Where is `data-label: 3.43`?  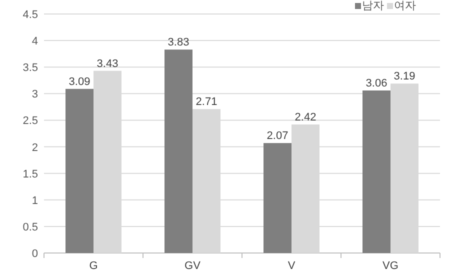 data-label: 3.43 is located at coordinates (107, 64).